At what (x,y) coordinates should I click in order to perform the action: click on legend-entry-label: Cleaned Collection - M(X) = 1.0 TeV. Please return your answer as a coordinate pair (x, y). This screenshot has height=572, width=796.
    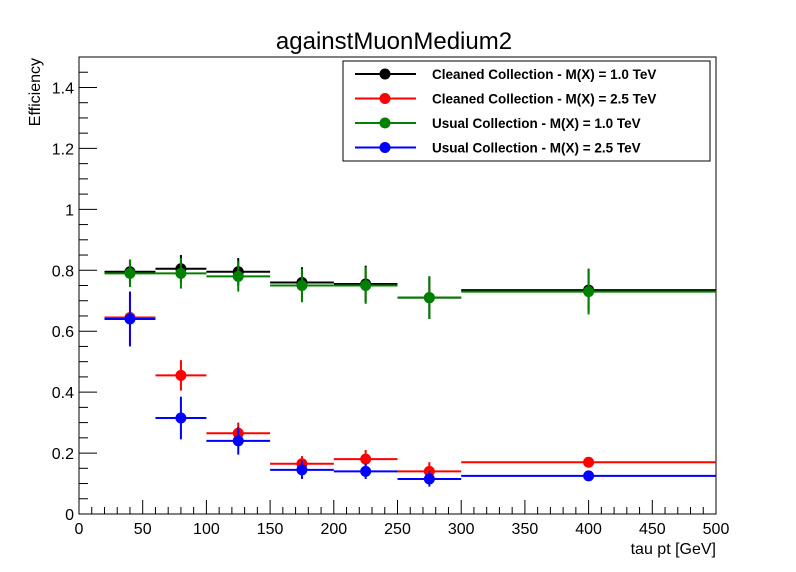
    Looking at the image, I should click on (544, 74).